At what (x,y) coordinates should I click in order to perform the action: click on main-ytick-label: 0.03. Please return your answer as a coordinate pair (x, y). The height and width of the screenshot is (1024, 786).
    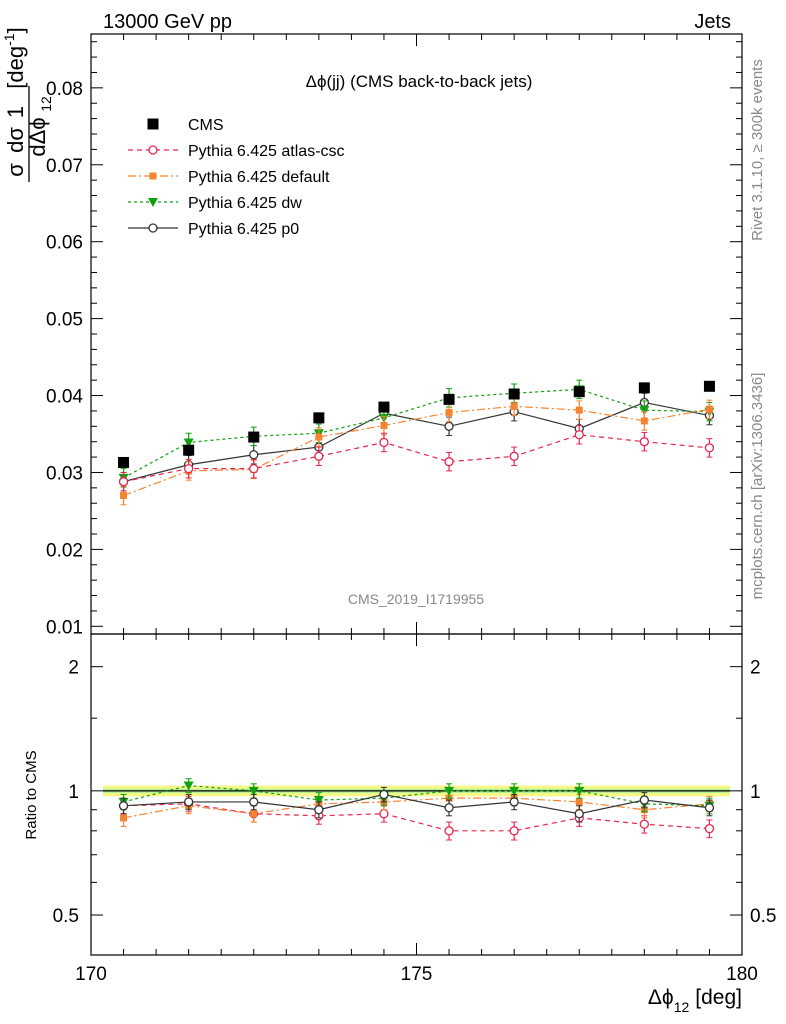
    Looking at the image, I should click on (64, 473).